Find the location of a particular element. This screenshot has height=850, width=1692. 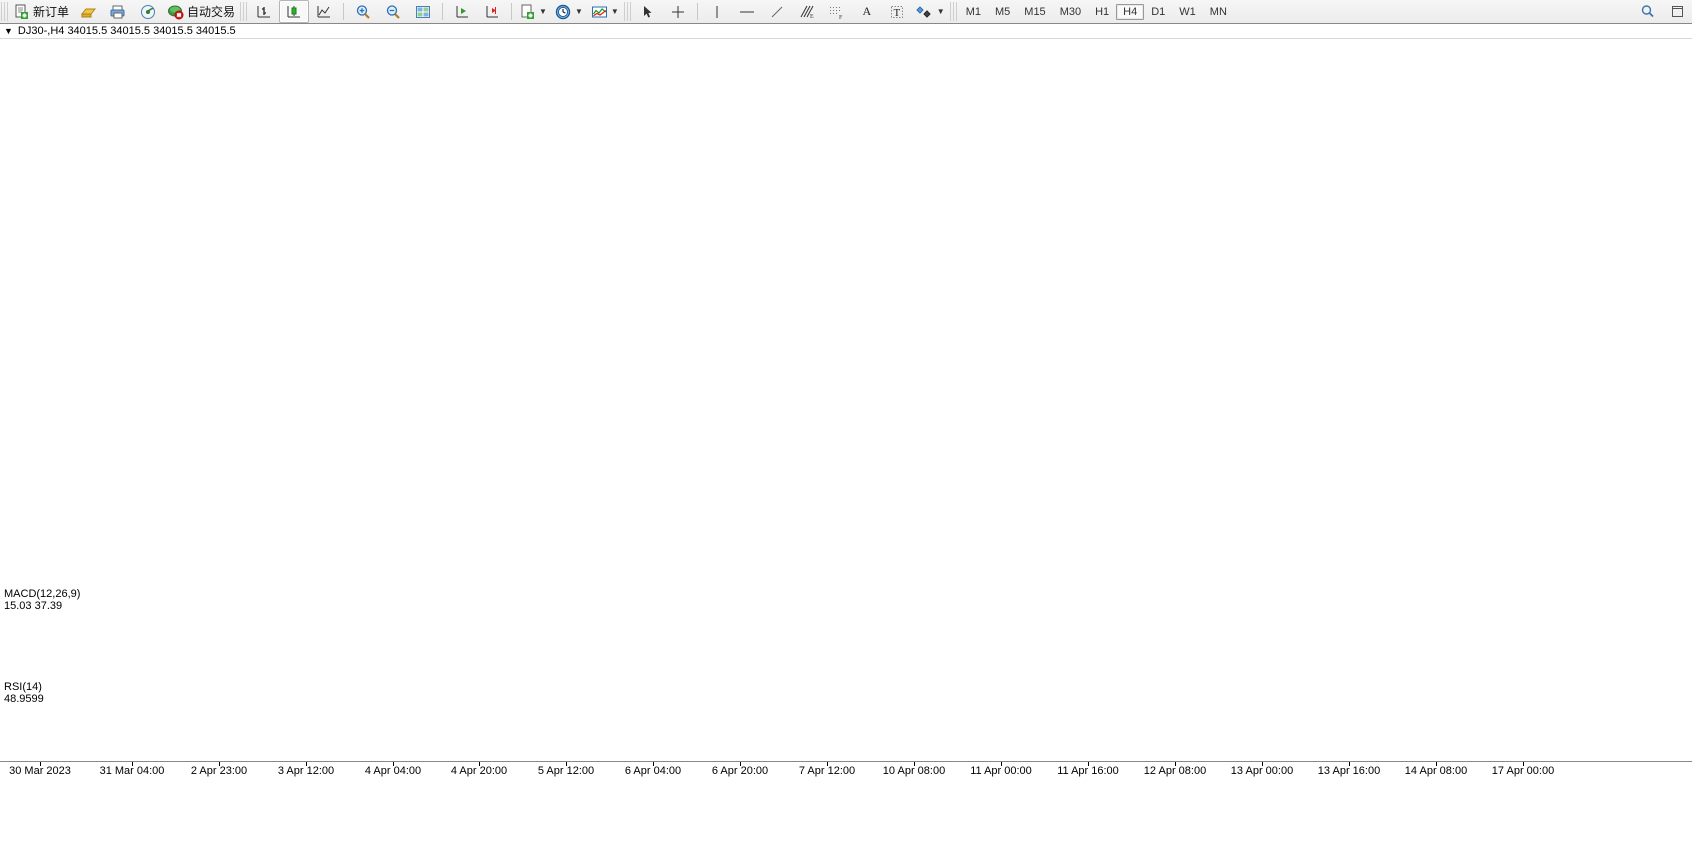

time-label: 11 Apr 16:00 is located at coordinates (1088, 771).